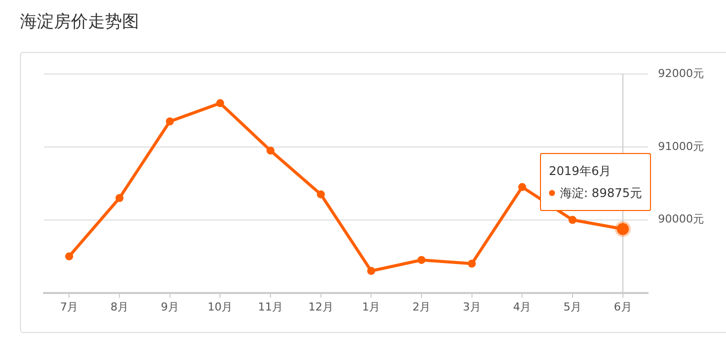 This screenshot has width=726, height=345. What do you see at coordinates (601, 193) in the screenshot?
I see `annotation: 海淀: 89875元` at bounding box center [601, 193].